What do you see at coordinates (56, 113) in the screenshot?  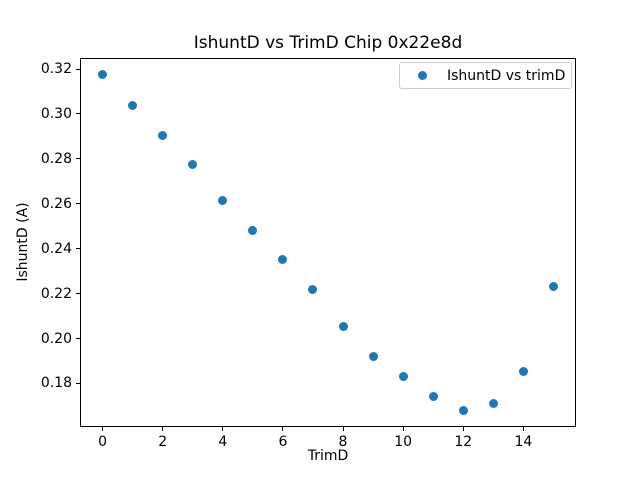 I see `y-tick-label: 0.30` at bounding box center [56, 113].